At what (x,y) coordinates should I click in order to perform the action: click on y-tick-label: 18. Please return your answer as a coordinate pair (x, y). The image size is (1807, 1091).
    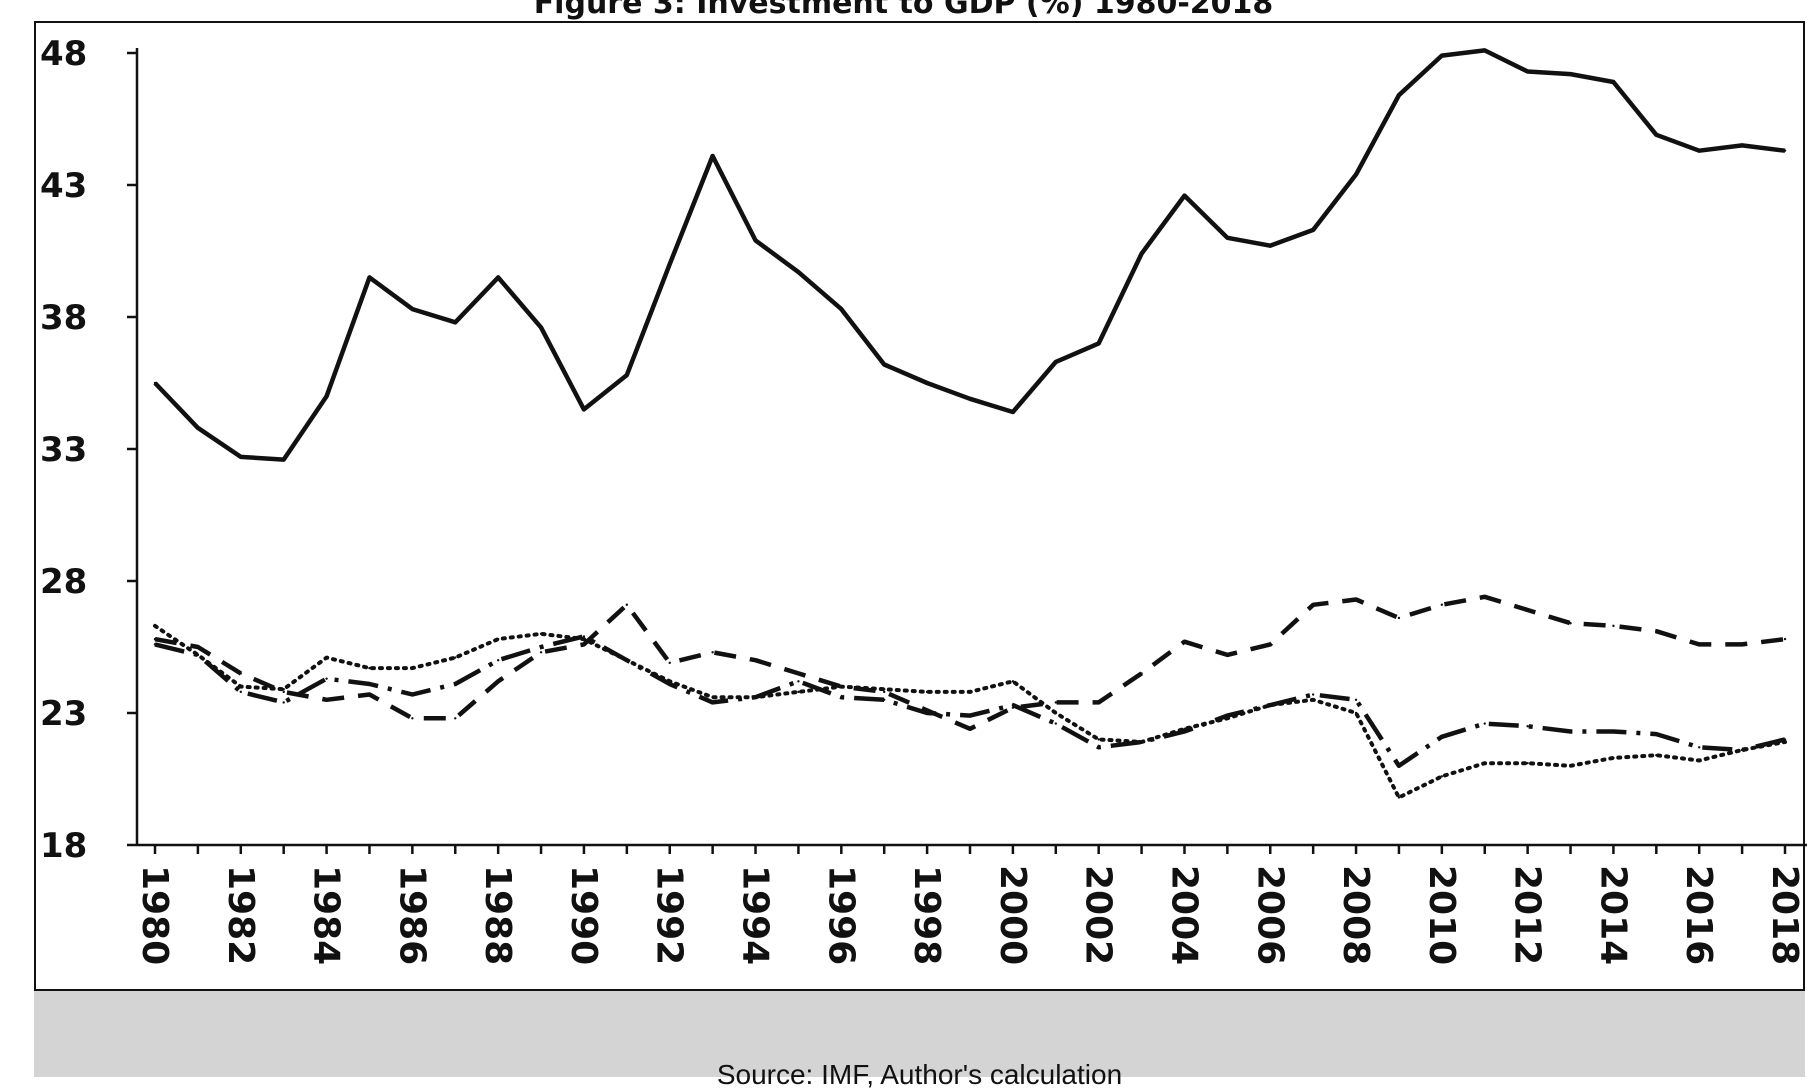
    Looking at the image, I should click on (63, 846).